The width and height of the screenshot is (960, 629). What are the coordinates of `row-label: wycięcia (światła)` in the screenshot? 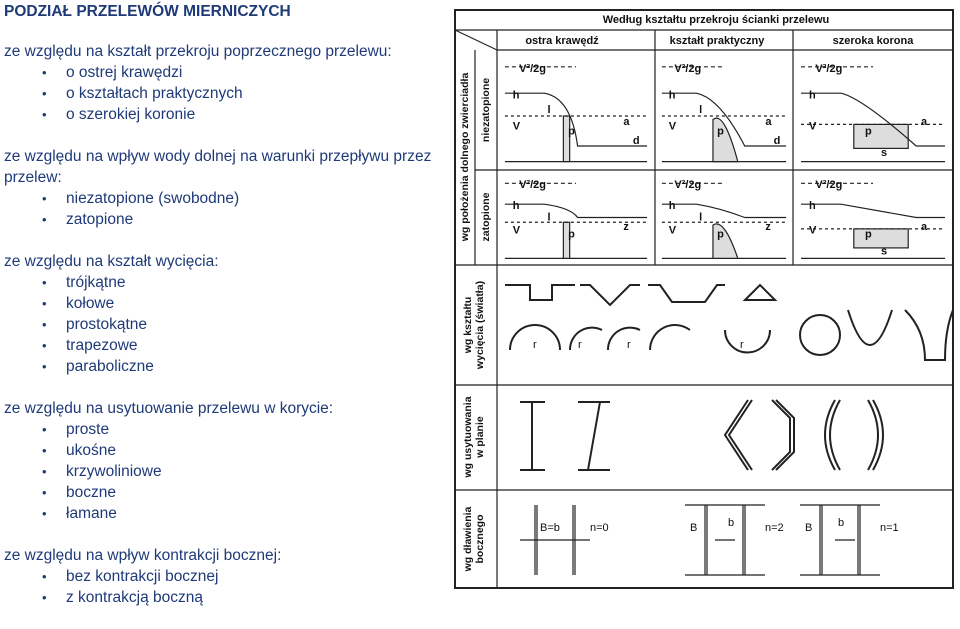 It's located at (480, 325).